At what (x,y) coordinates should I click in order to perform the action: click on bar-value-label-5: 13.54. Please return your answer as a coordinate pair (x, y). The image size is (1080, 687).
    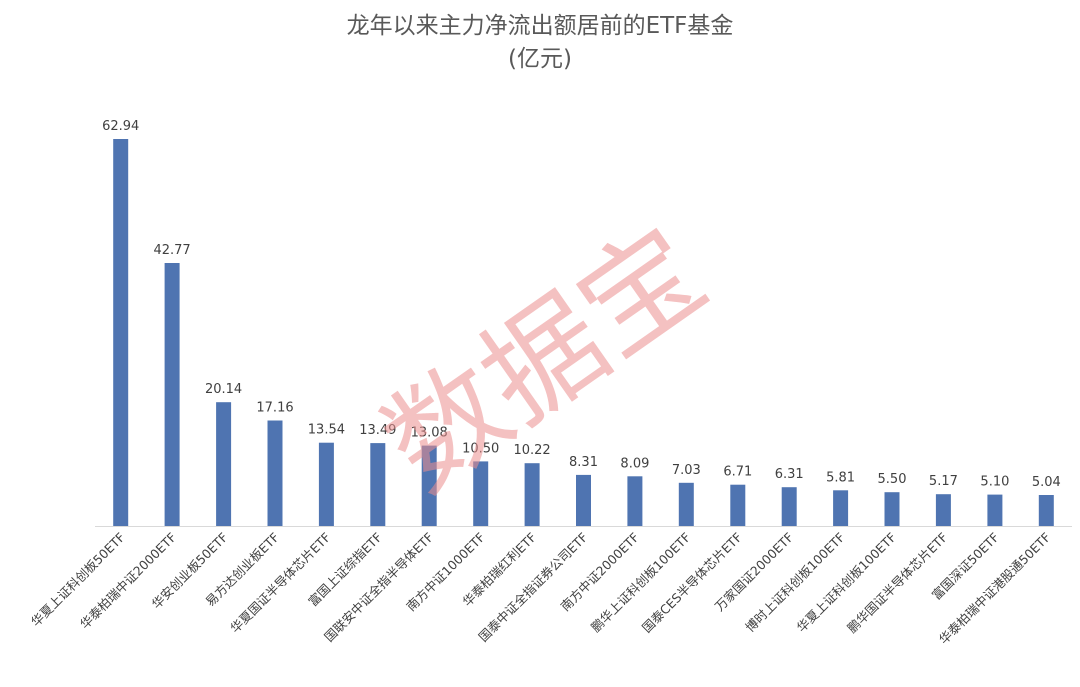
    Looking at the image, I should click on (326, 430).